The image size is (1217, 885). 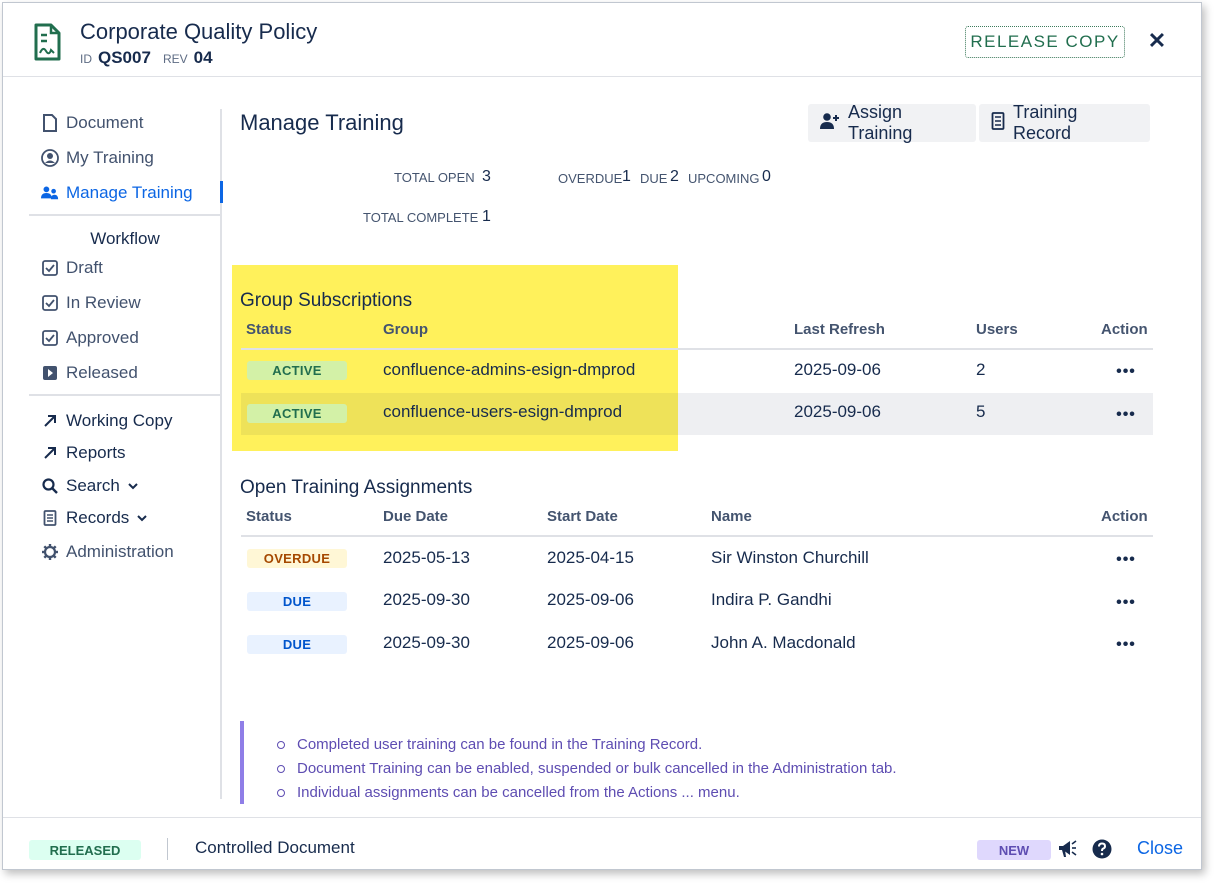 I want to click on help-icon, so click(x=1102, y=849).